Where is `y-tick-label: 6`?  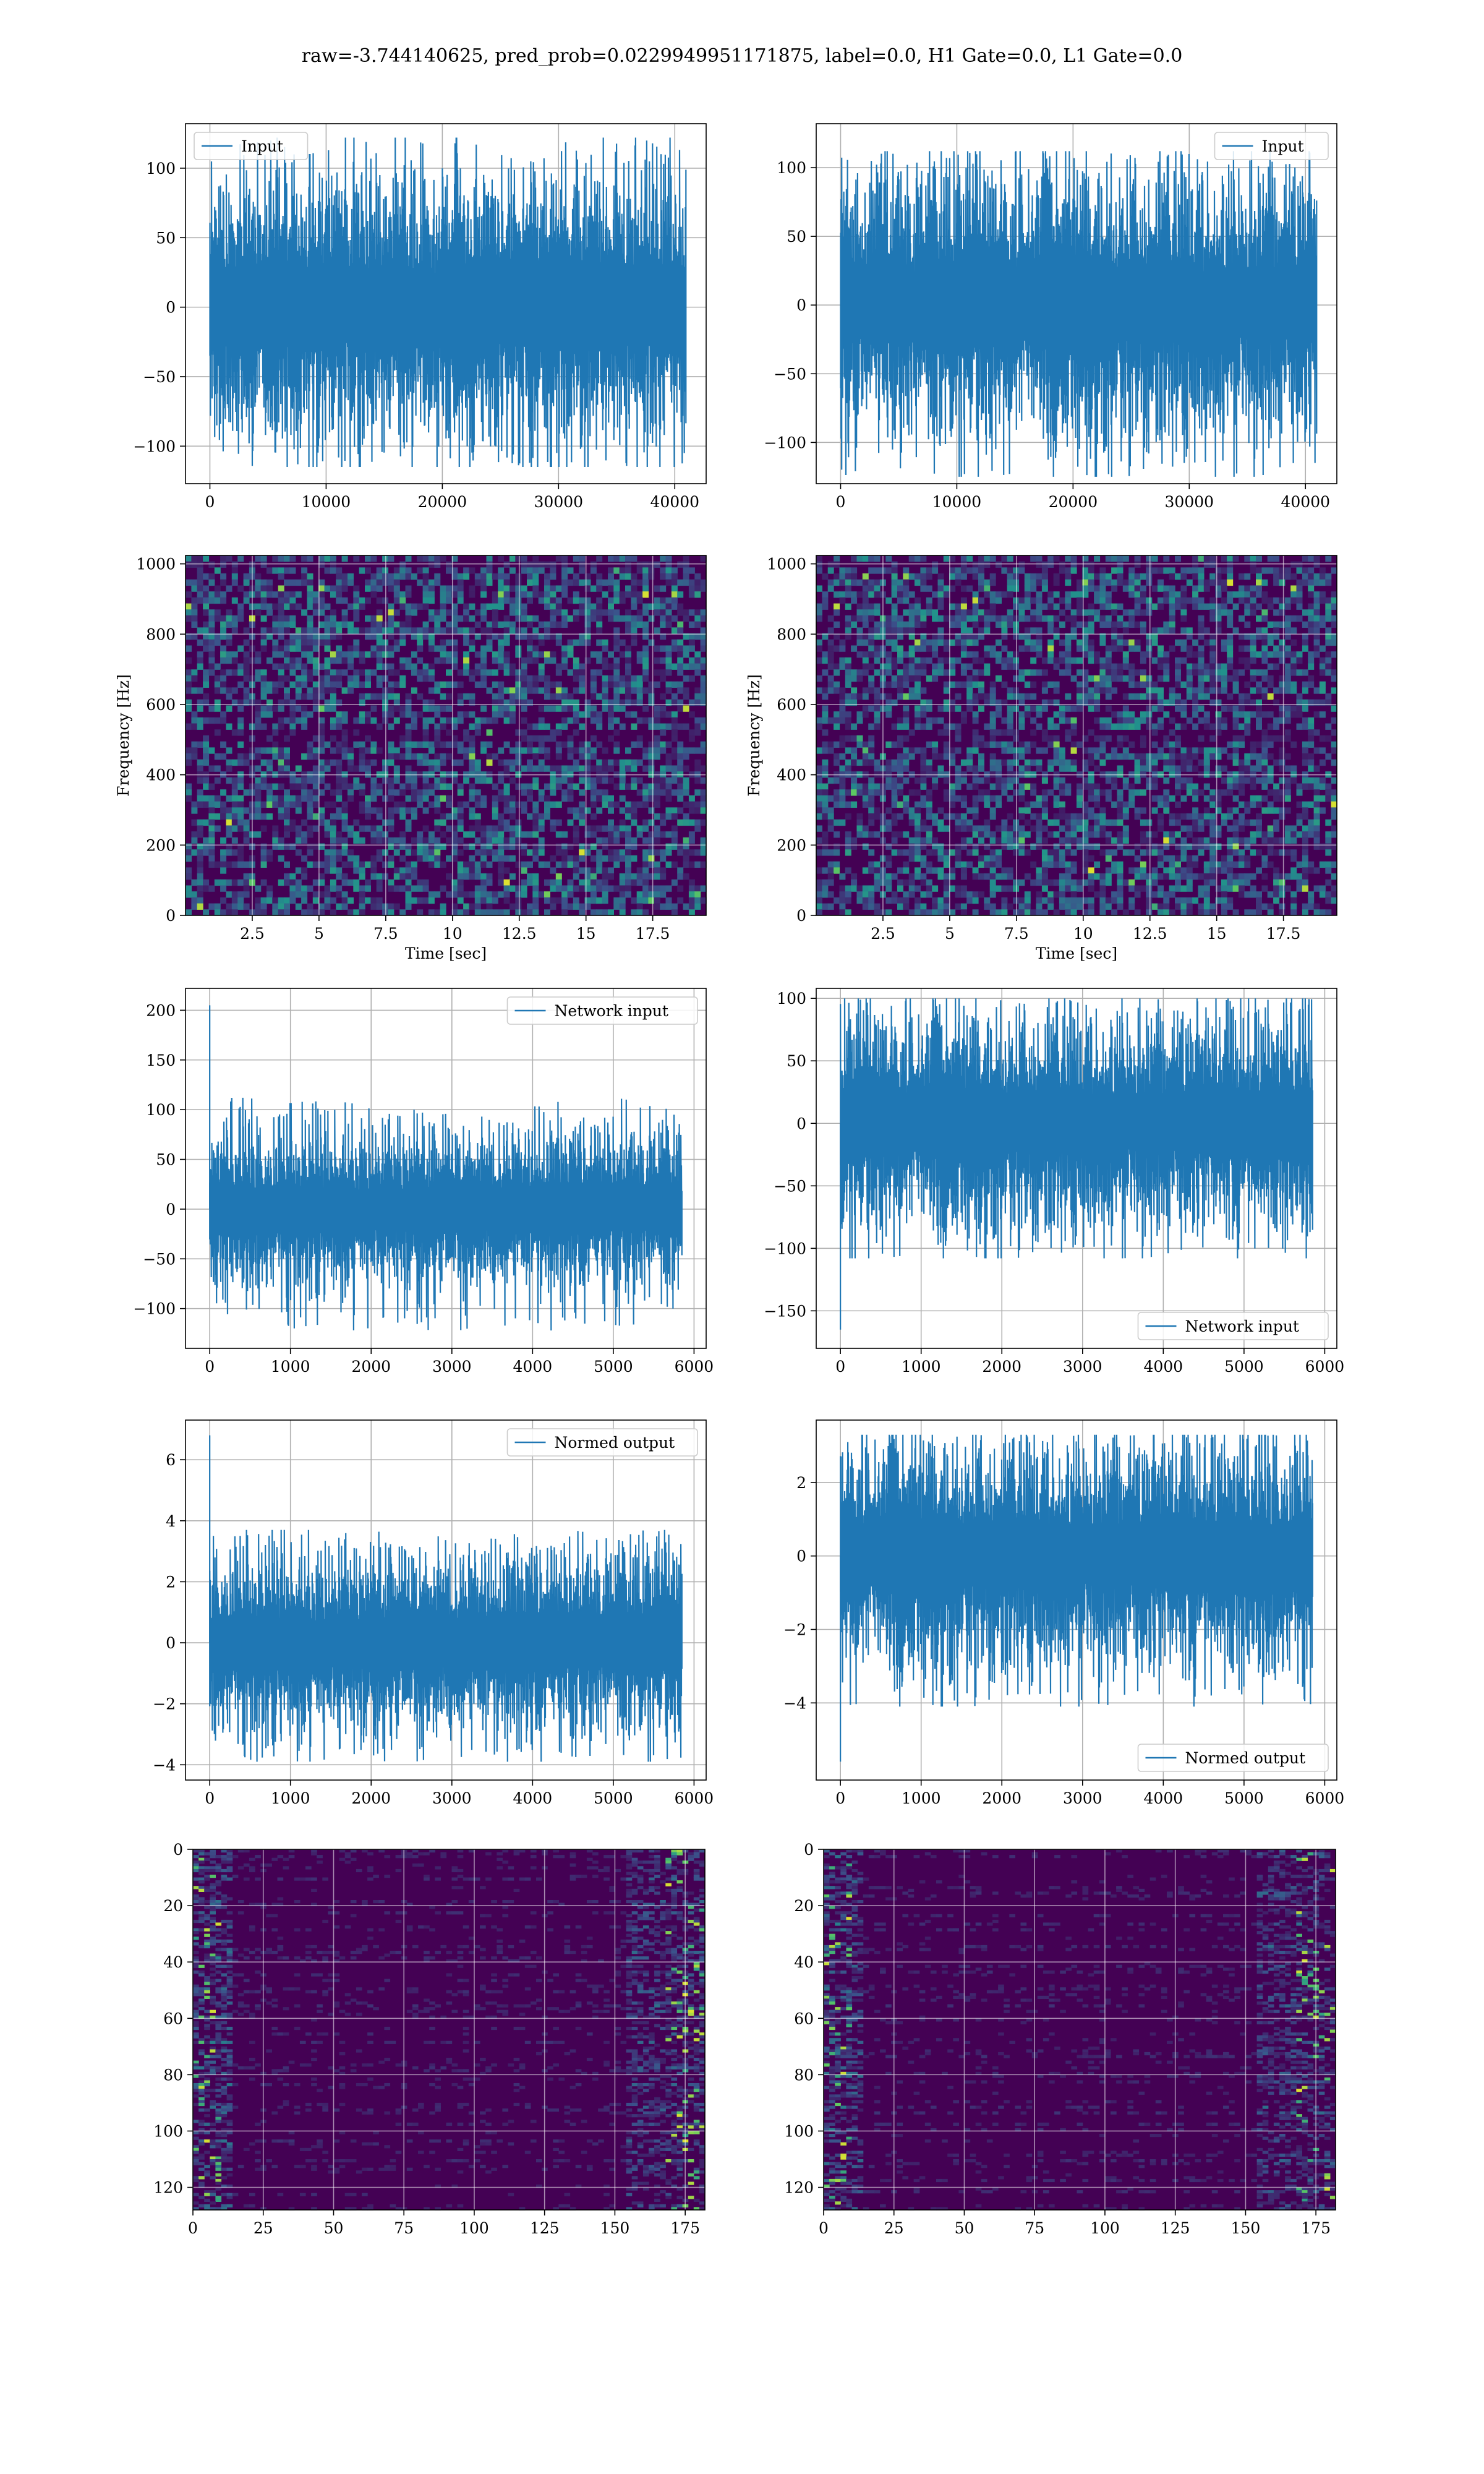
y-tick-label: 6 is located at coordinates (171, 1460).